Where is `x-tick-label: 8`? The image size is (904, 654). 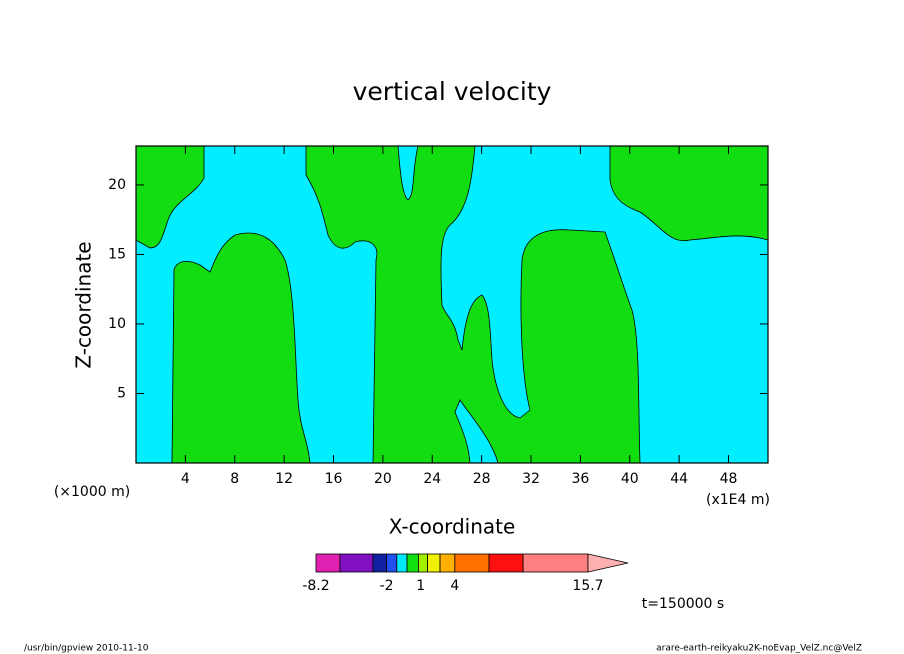
x-tick-label: 8 is located at coordinates (234, 479).